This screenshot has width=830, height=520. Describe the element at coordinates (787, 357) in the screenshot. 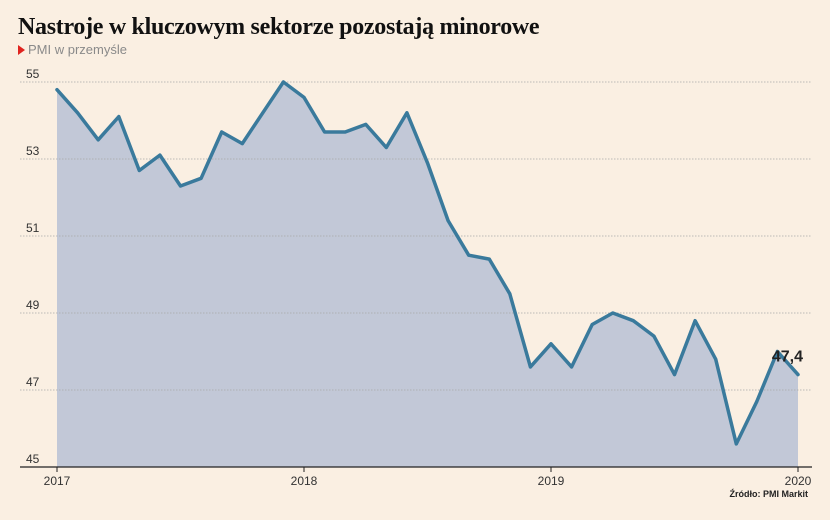

I see `last-value-label: 47,4` at that location.